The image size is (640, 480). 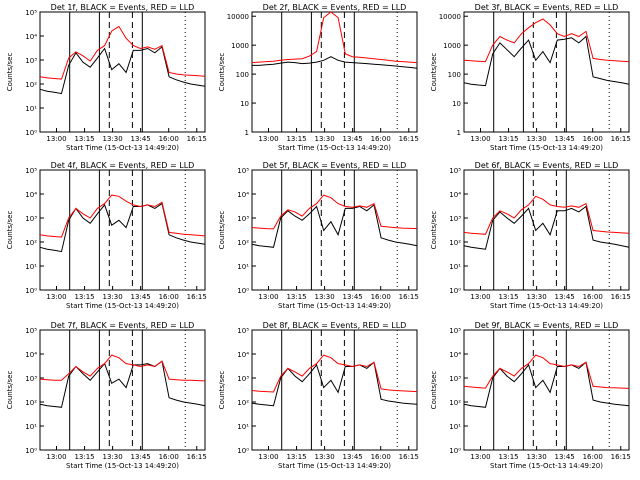 I want to click on panel-title: Det 9f, BLACK = Events, RED = LLD, so click(x=547, y=325).